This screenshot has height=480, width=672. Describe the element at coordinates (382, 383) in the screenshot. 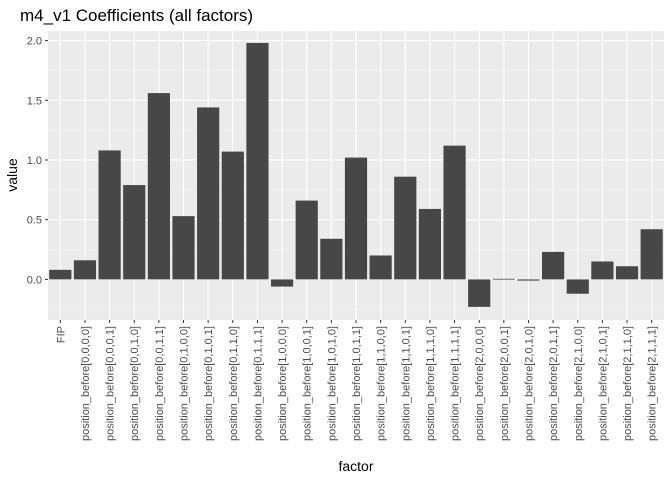

I see `x-tick-label: position_before[1,1,0,0]` at that location.